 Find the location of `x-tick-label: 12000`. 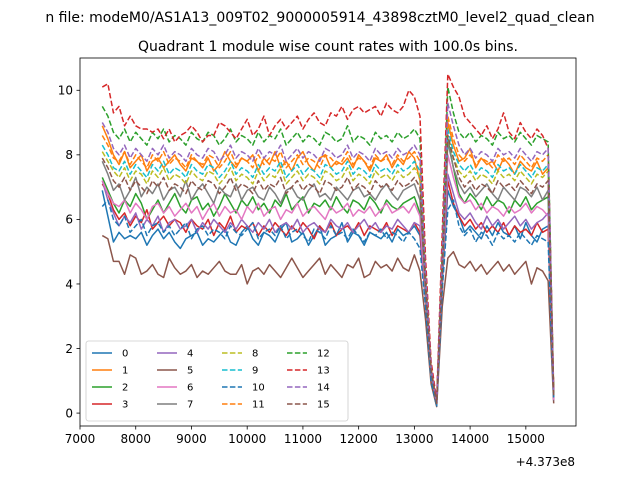

x-tick-label: 12000 is located at coordinates (359, 439).